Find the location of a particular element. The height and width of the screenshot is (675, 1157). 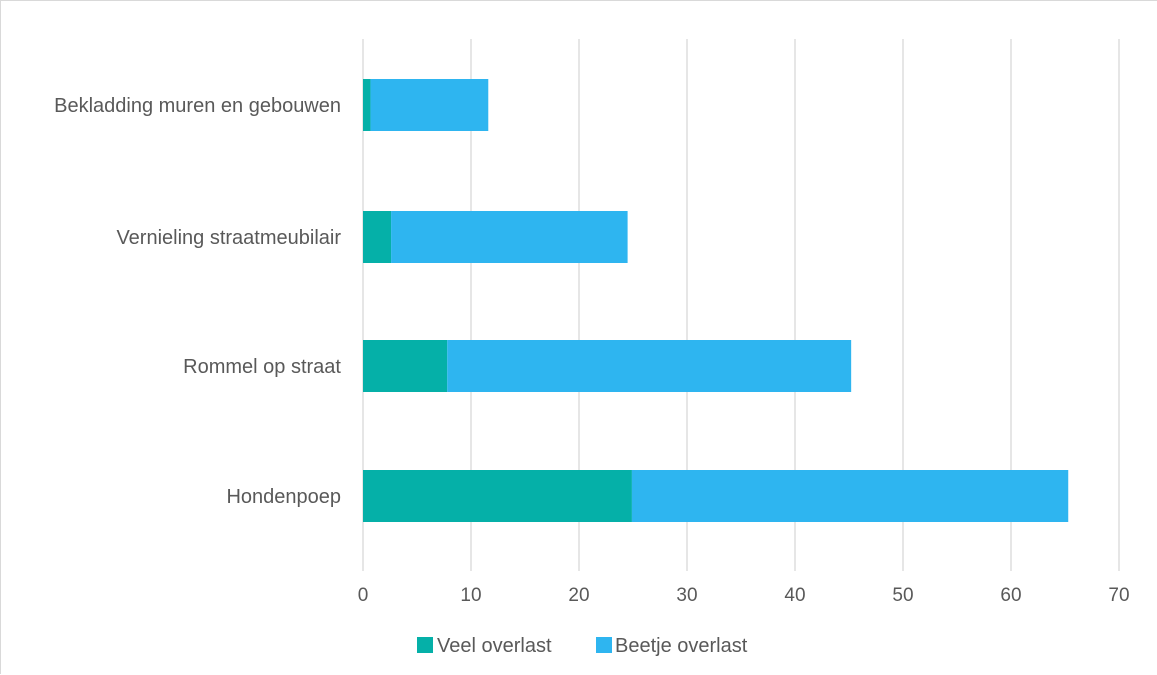

x-tick-label: 70 is located at coordinates (1118, 595).